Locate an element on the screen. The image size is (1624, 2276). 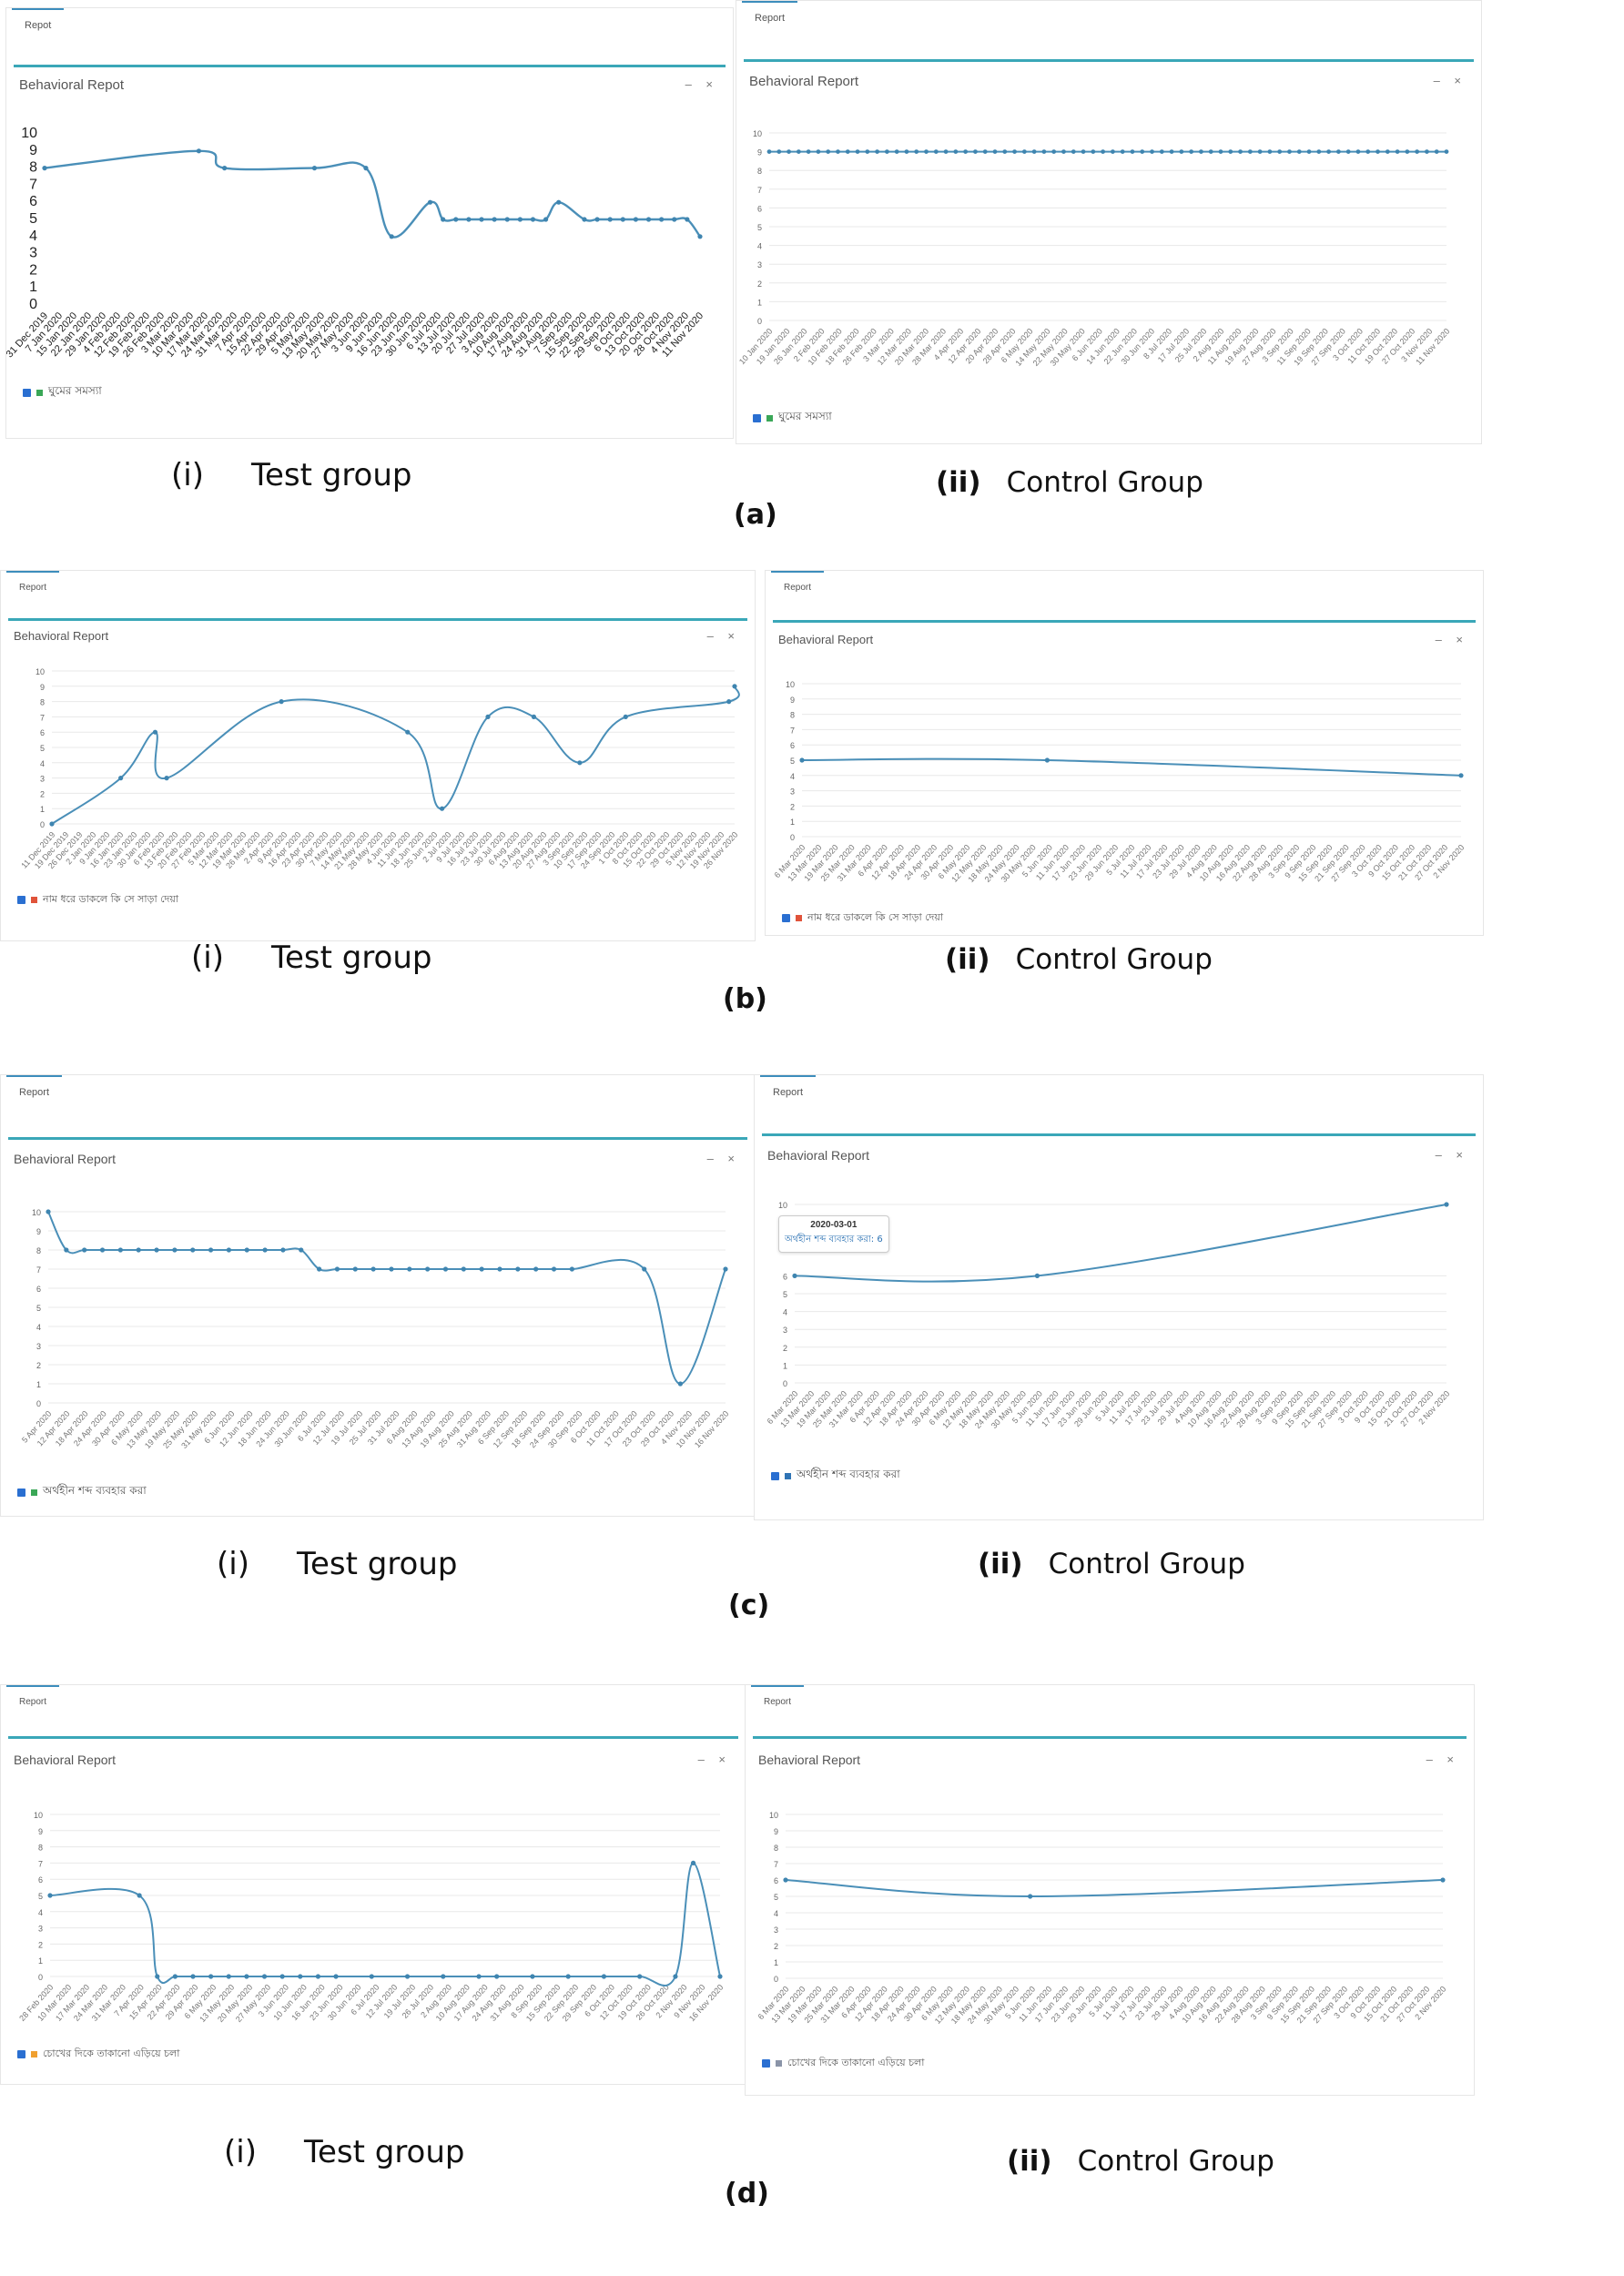
header-rule is located at coordinates (1110, 1737).